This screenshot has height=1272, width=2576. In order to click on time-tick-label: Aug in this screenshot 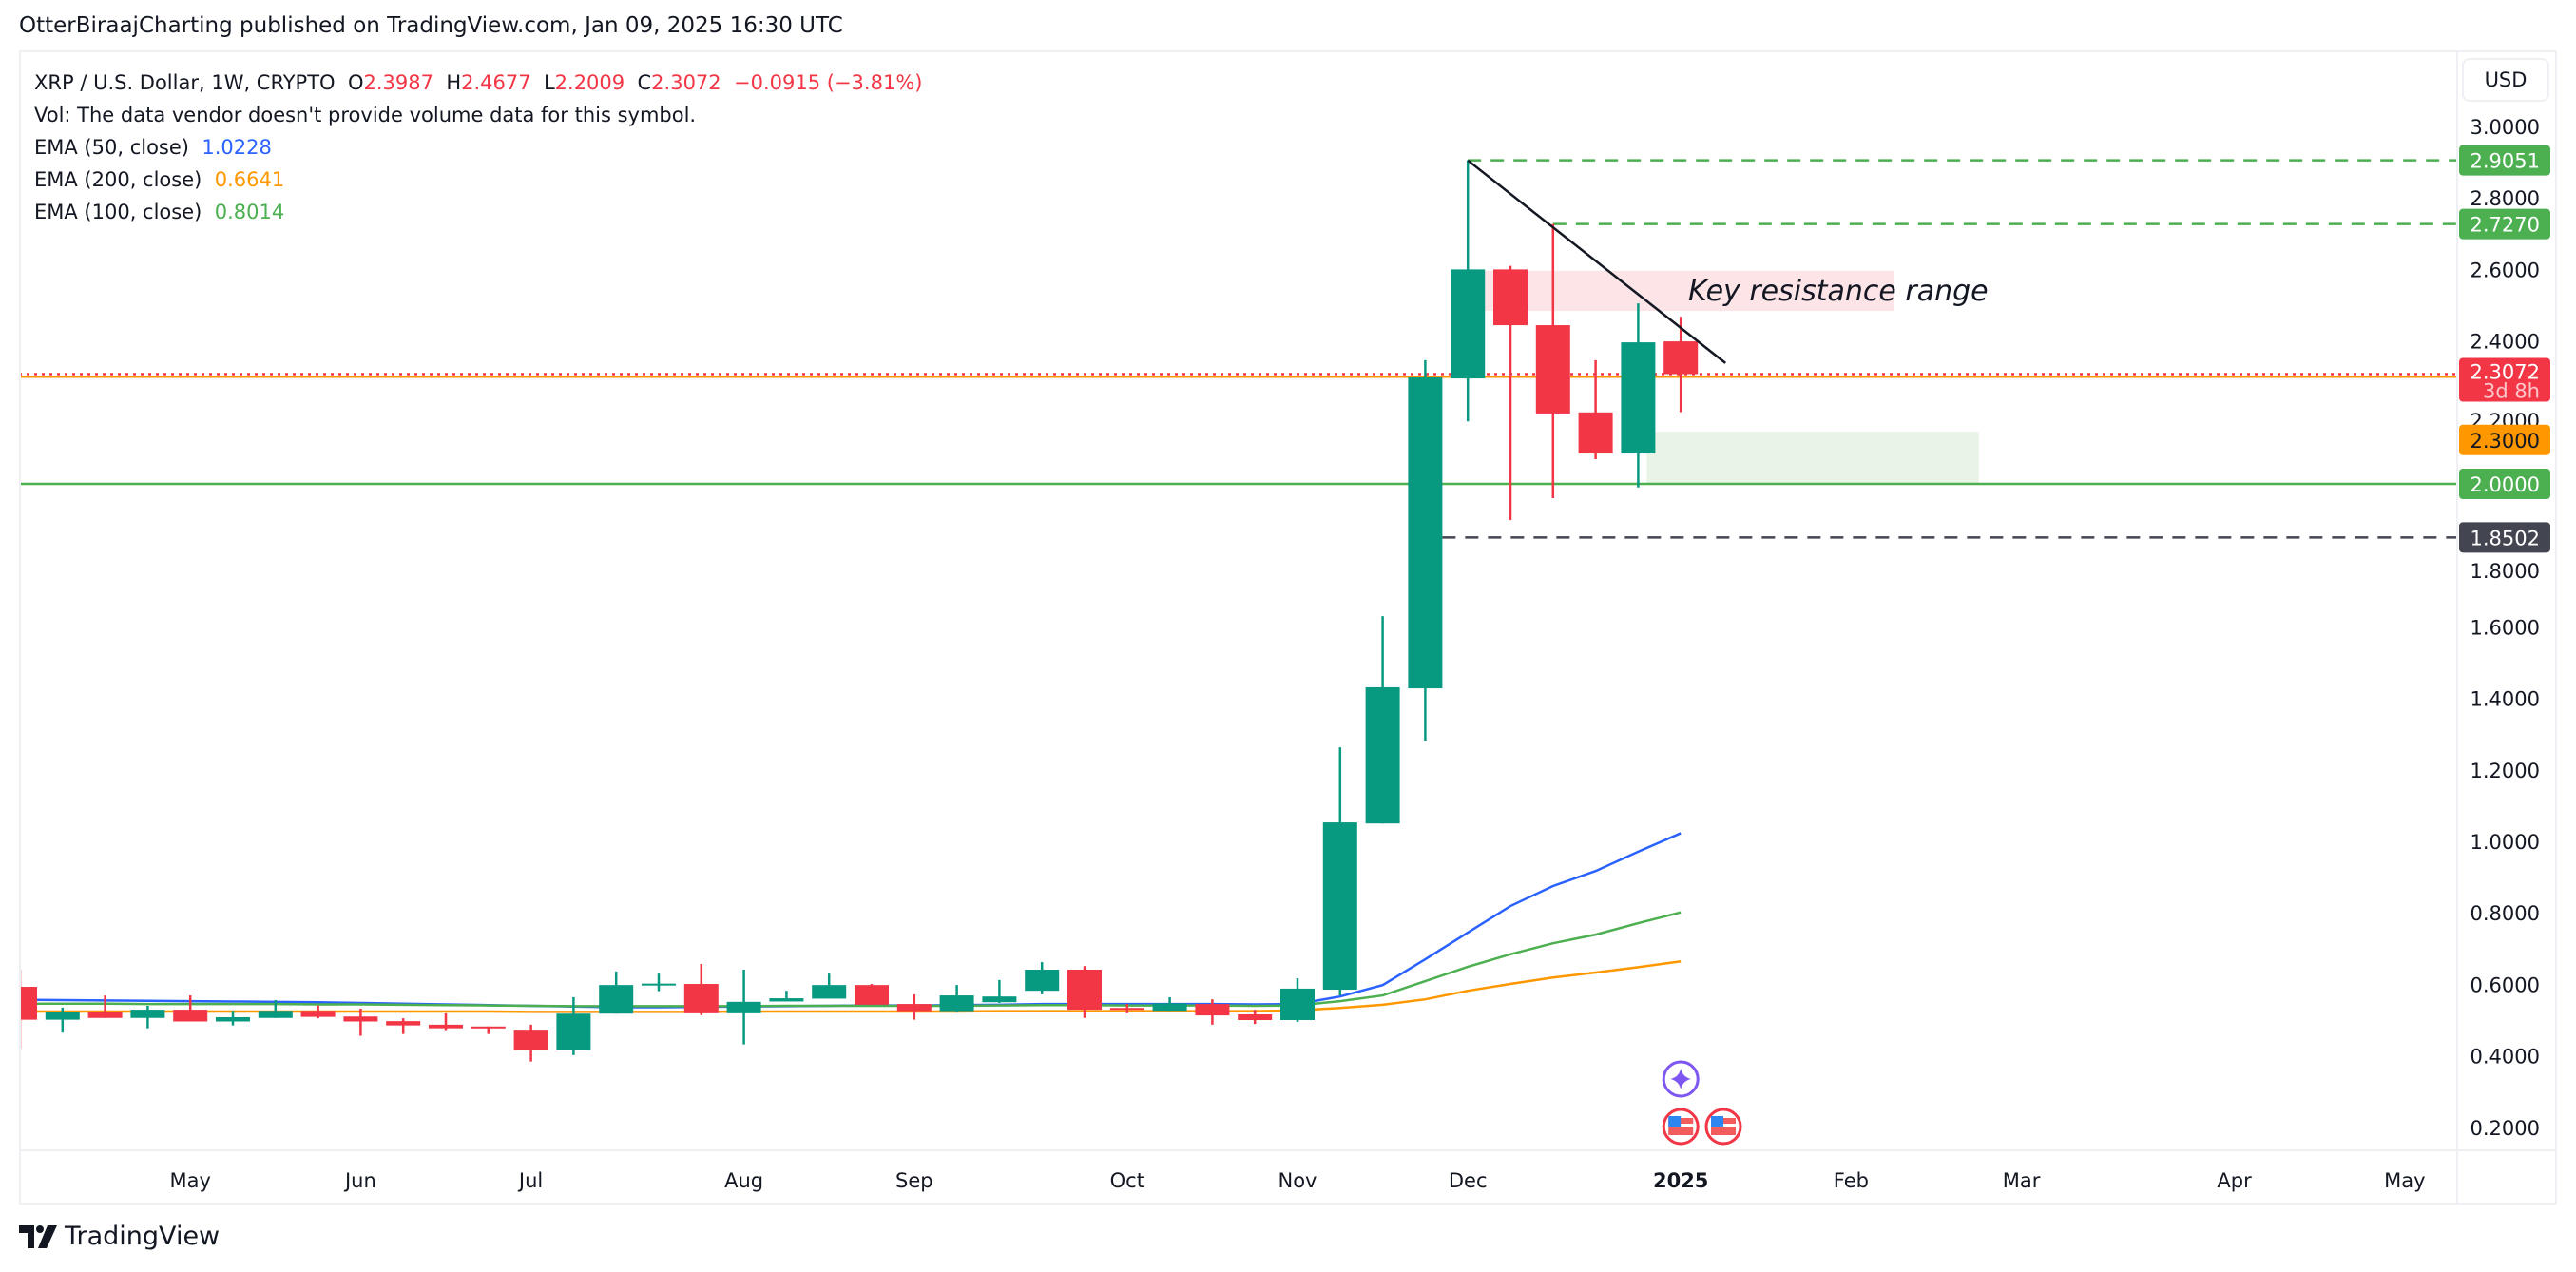, I will do `click(743, 1180)`.